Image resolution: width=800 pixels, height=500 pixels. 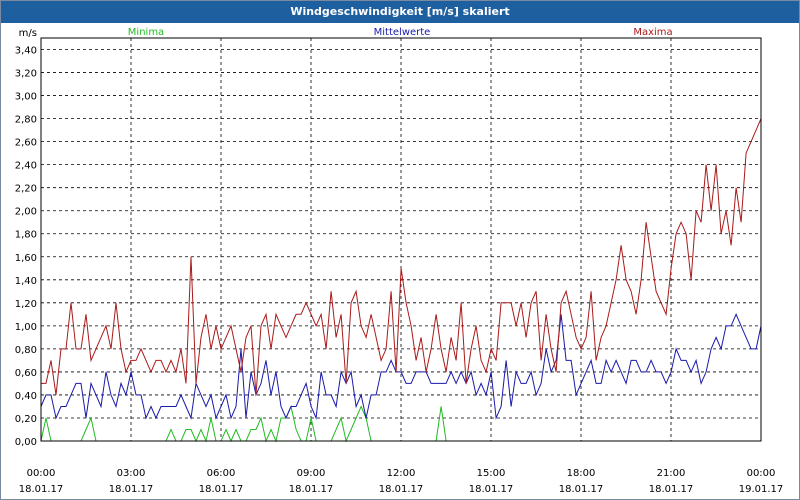 What do you see at coordinates (26, 327) in the screenshot?
I see `y-tick-label: 1,00` at bounding box center [26, 327].